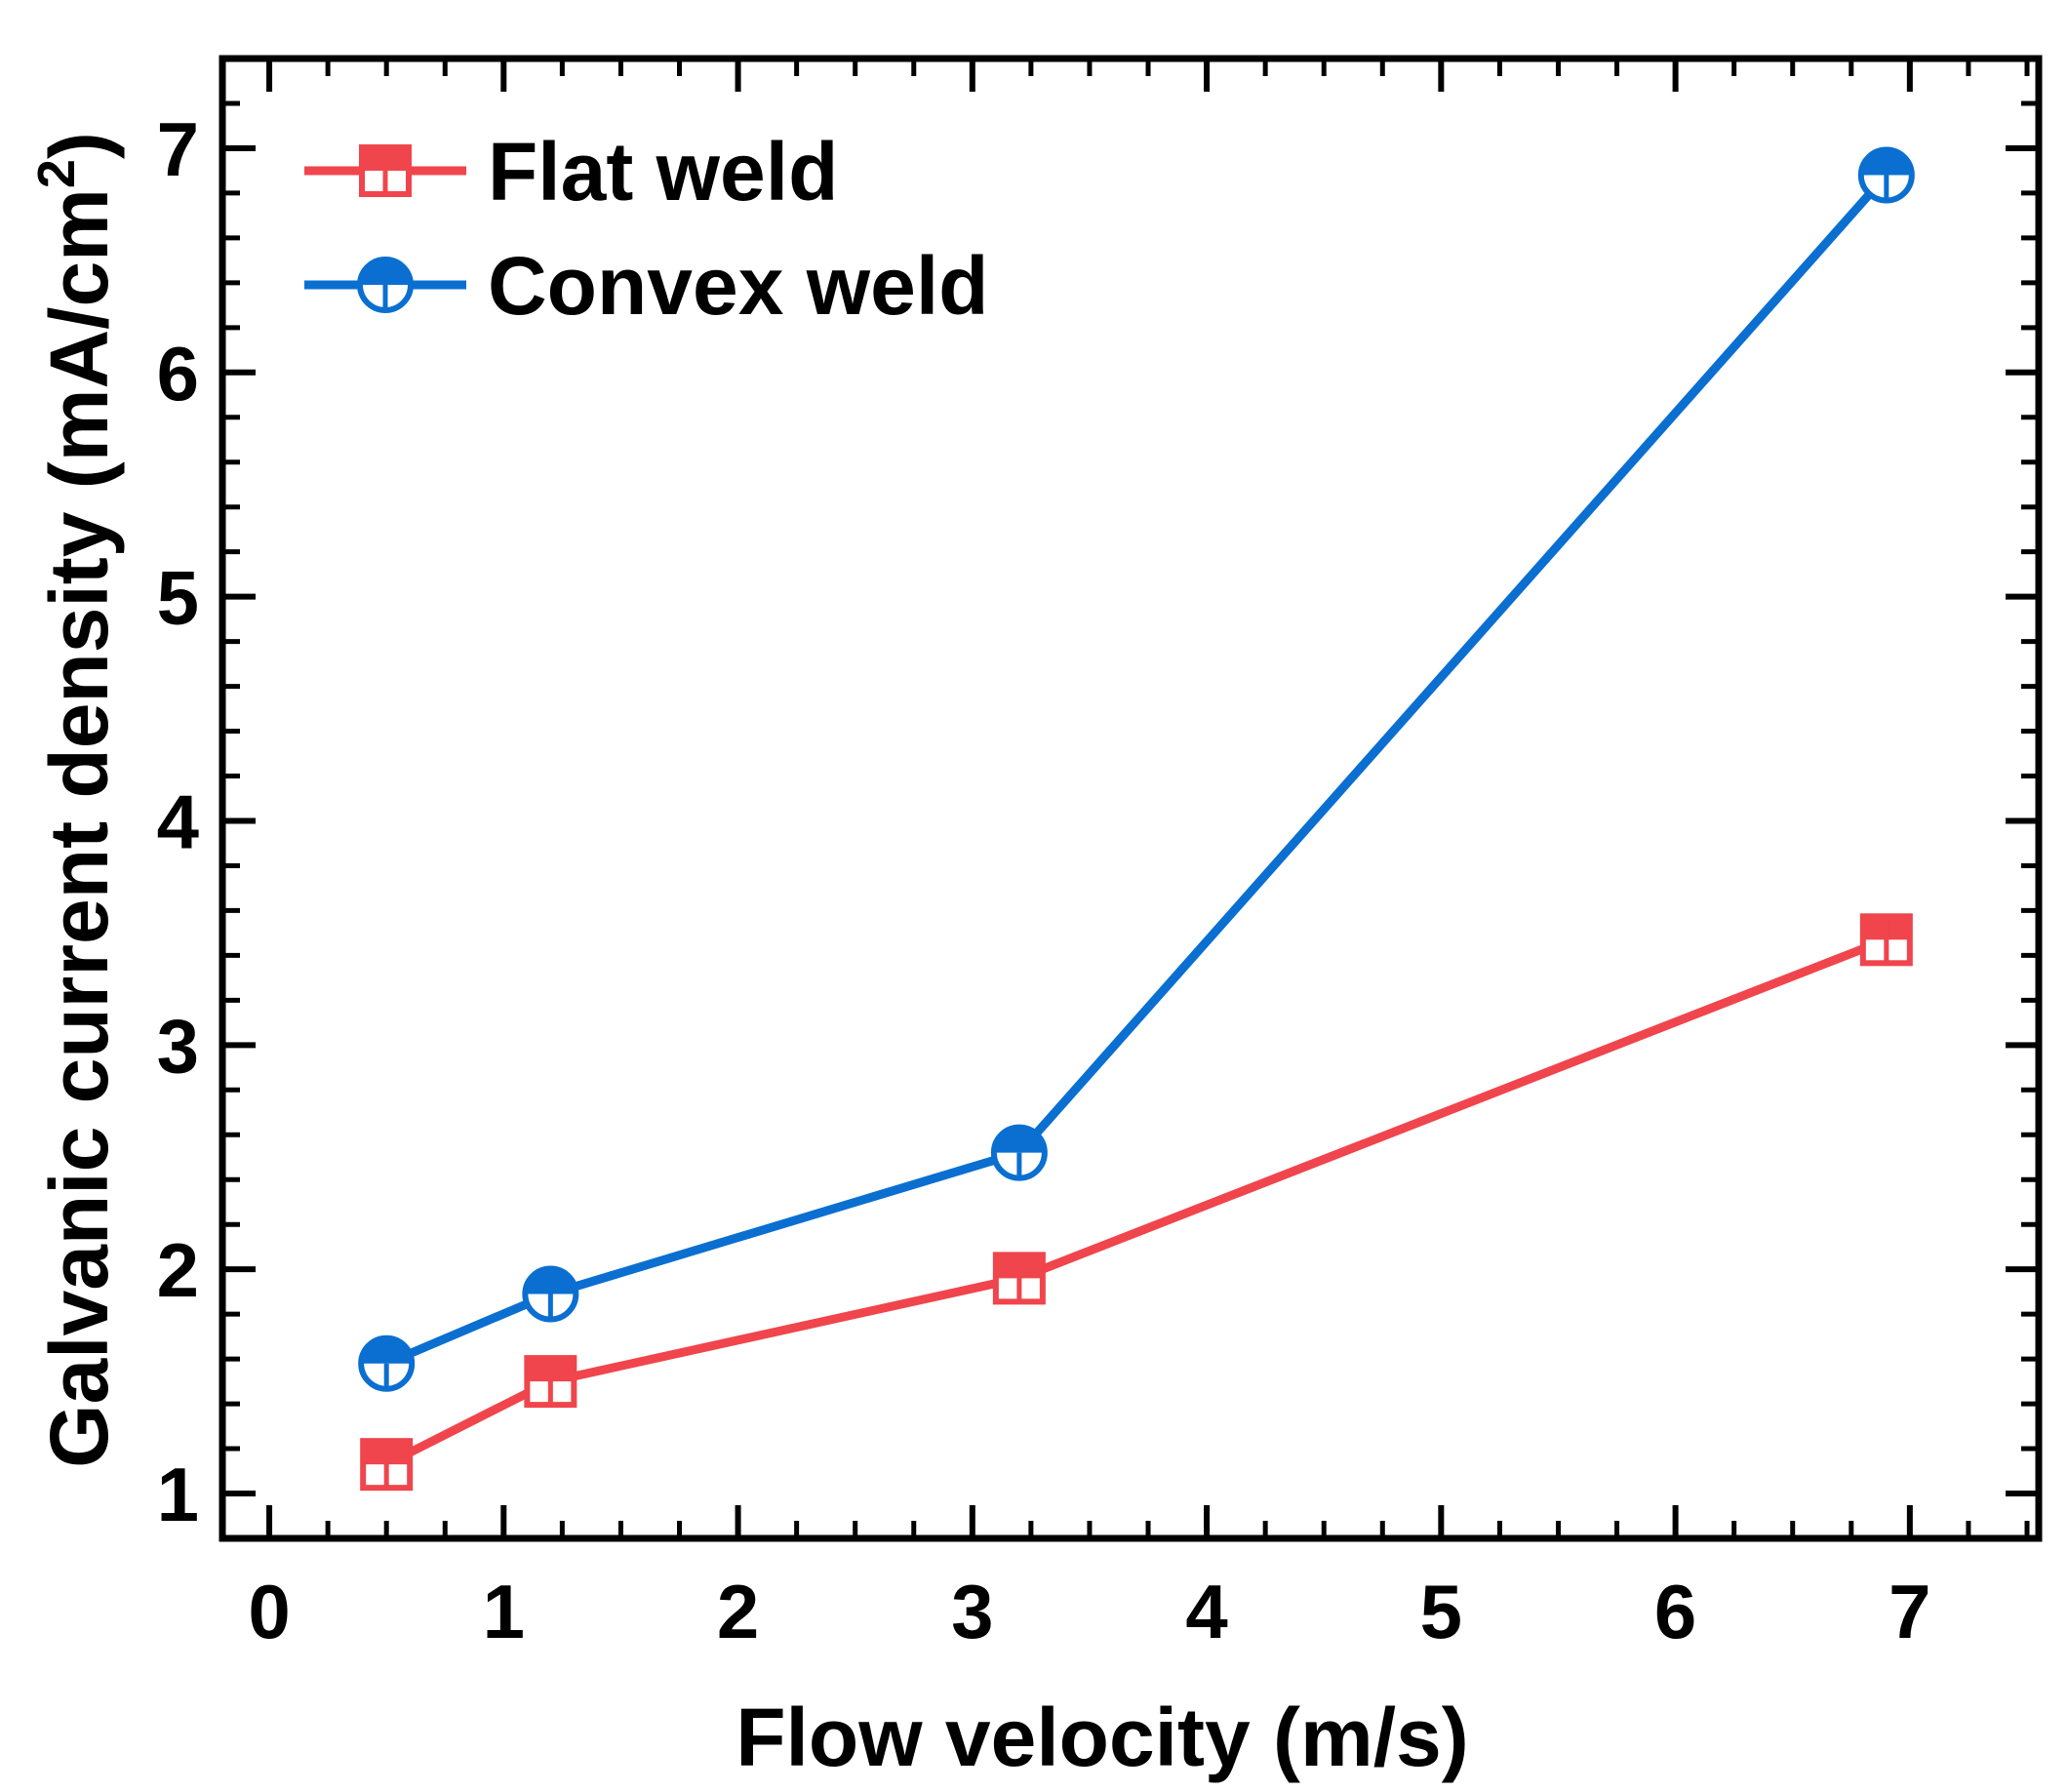 The width and height of the screenshot is (2068, 1792). I want to click on y-axis-title-main: Galvanic current density (mA/cm, so click(79, 828).